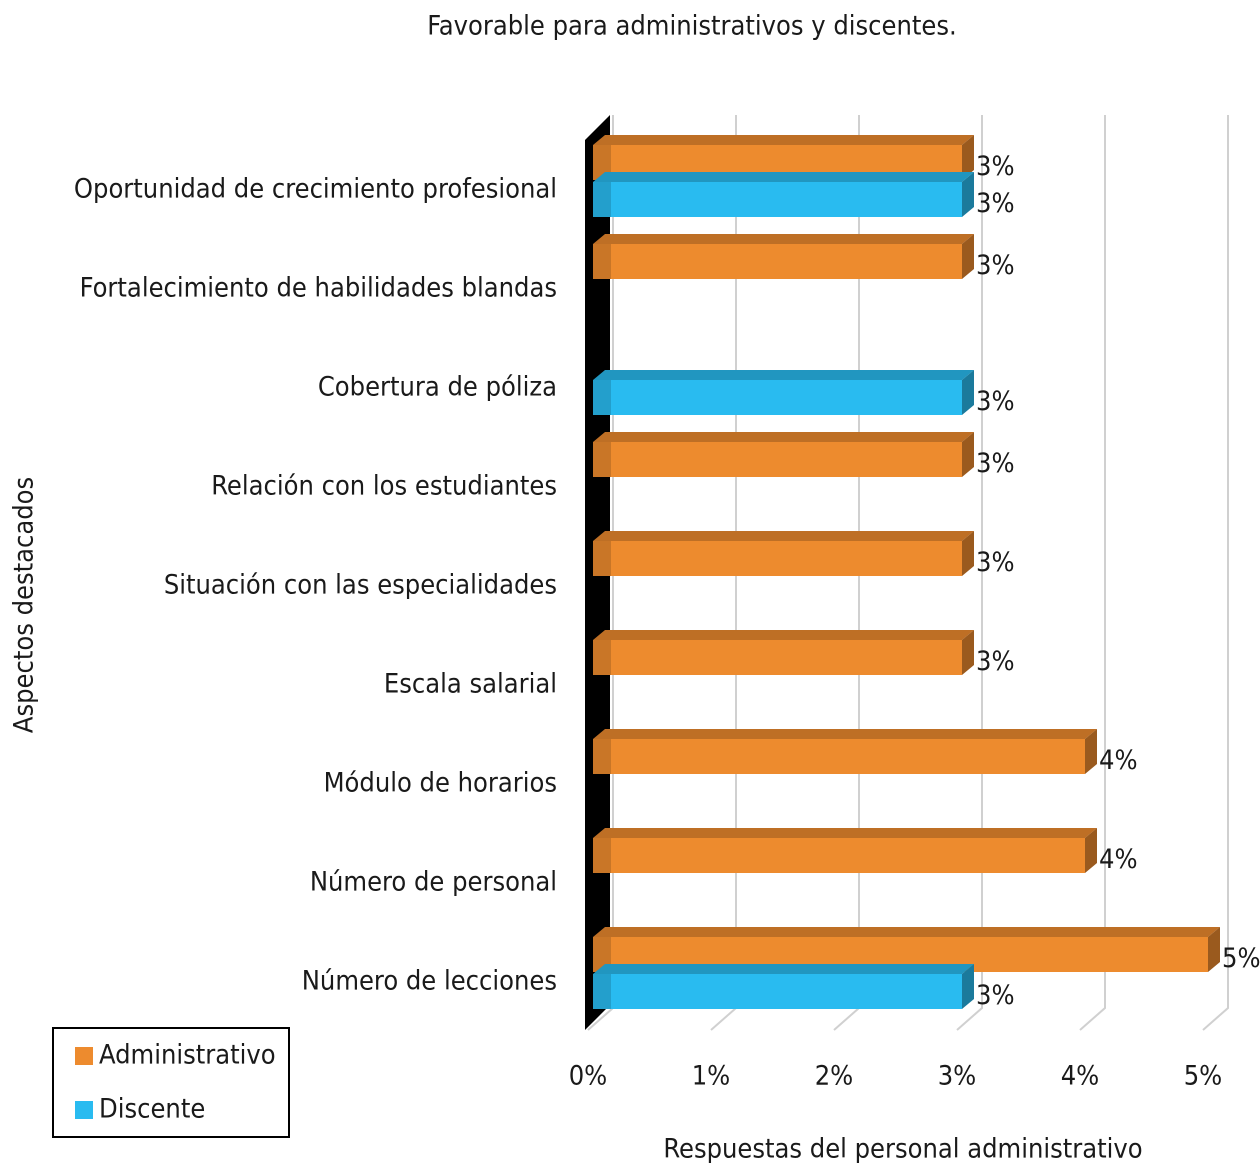 The height and width of the screenshot is (1170, 1260). I want to click on x-tick-label: 2%, so click(834, 1076).